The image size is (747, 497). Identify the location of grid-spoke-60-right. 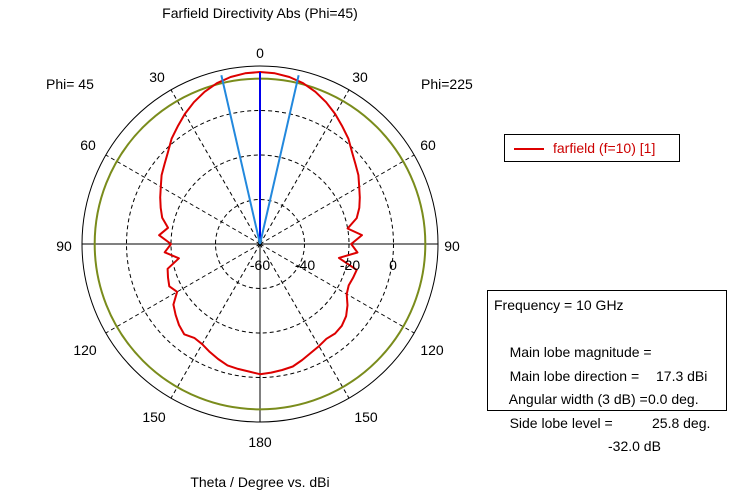
(337, 199).